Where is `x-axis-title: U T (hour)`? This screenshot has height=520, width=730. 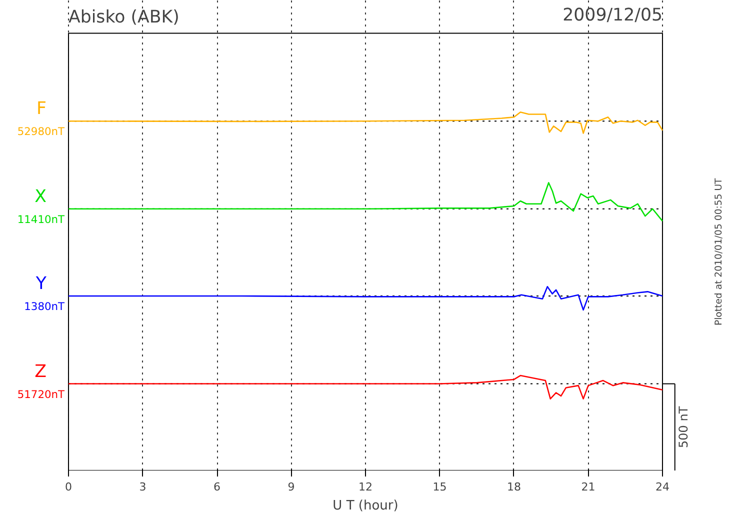
x-axis-title: U T (hour) is located at coordinates (365, 506).